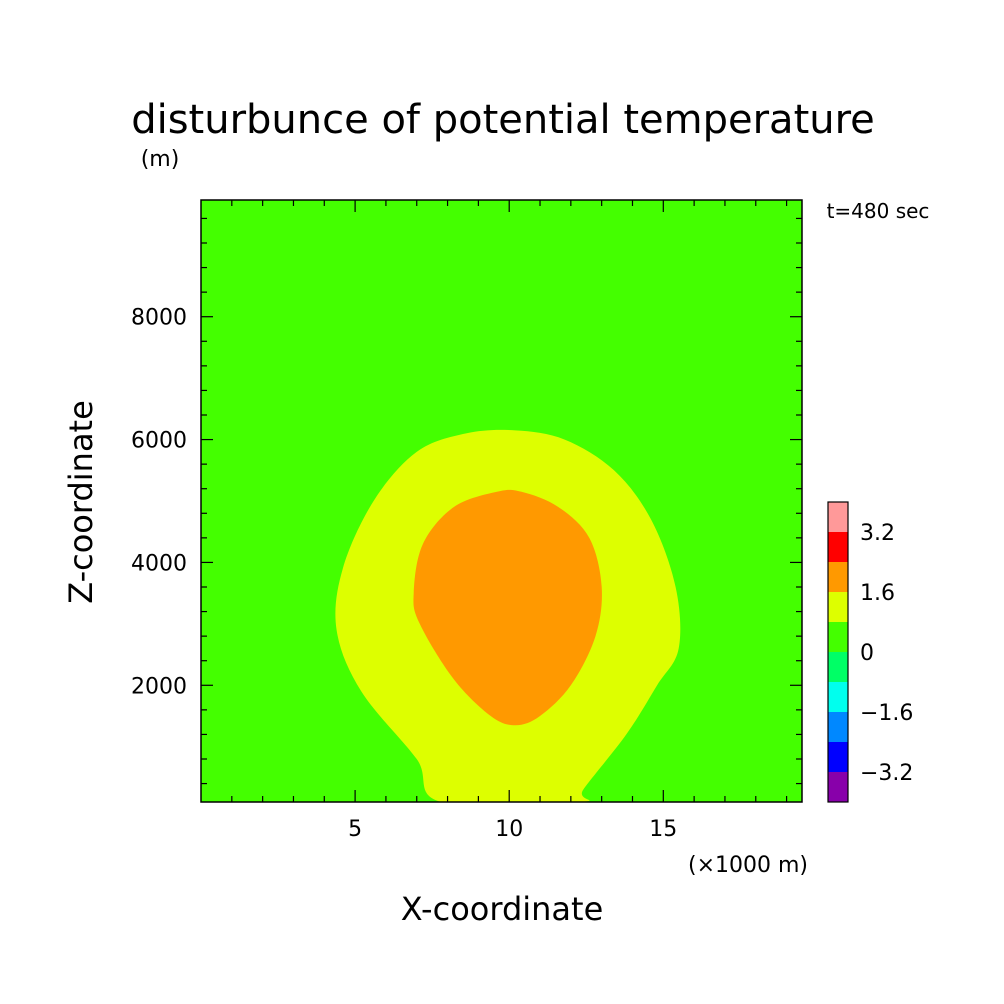  What do you see at coordinates (877, 593) in the screenshot?
I see `colorbar-label: 1.6` at bounding box center [877, 593].